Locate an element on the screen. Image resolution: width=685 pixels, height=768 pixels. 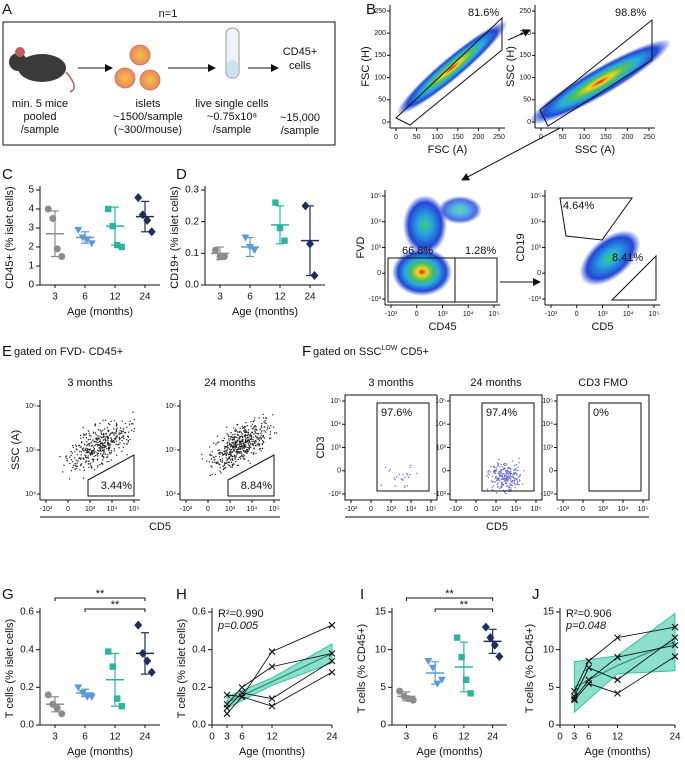
mouse-body is located at coordinates (42, 68).